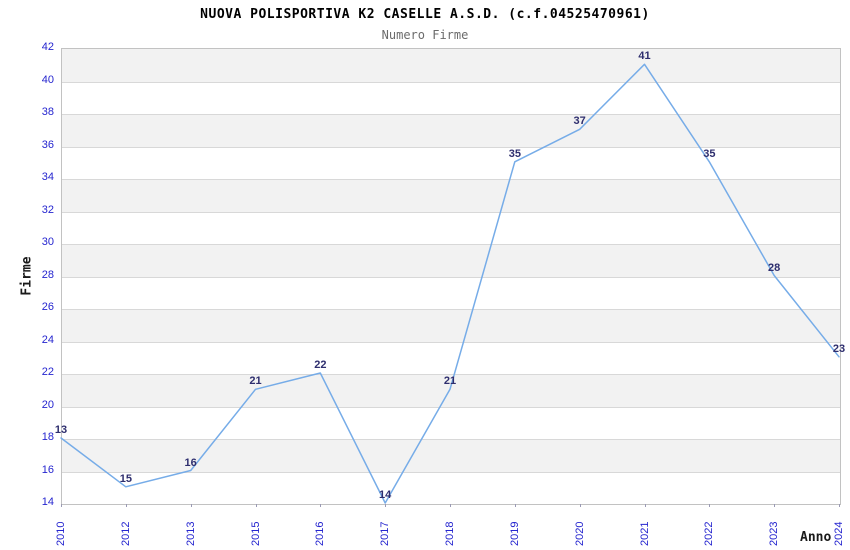 The width and height of the screenshot is (850, 550). Describe the element at coordinates (644, 533) in the screenshot. I see `x-tick-label: 2021` at that location.